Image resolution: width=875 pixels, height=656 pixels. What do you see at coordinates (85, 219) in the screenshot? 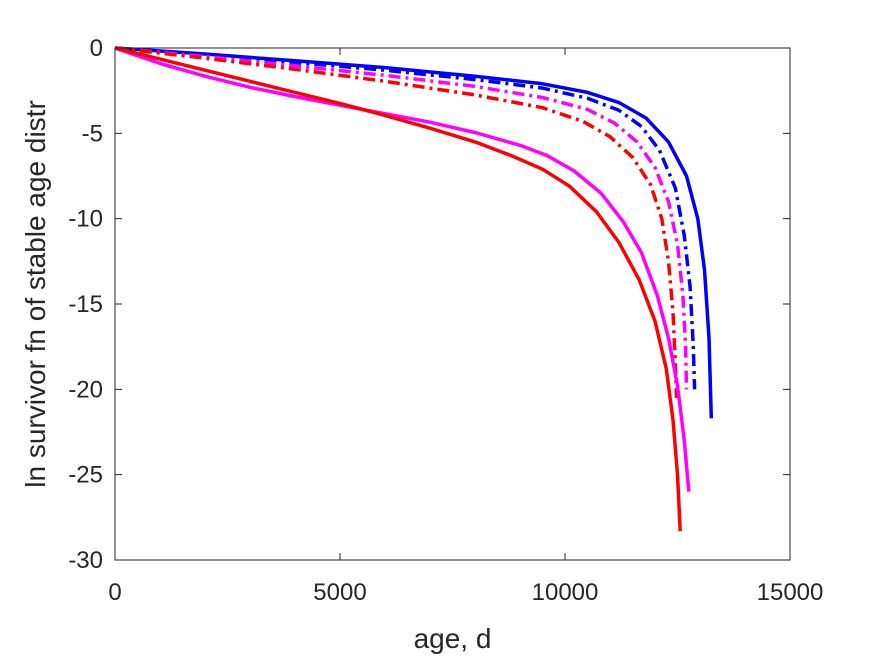
I see `y-tick-label: -10` at bounding box center [85, 219].